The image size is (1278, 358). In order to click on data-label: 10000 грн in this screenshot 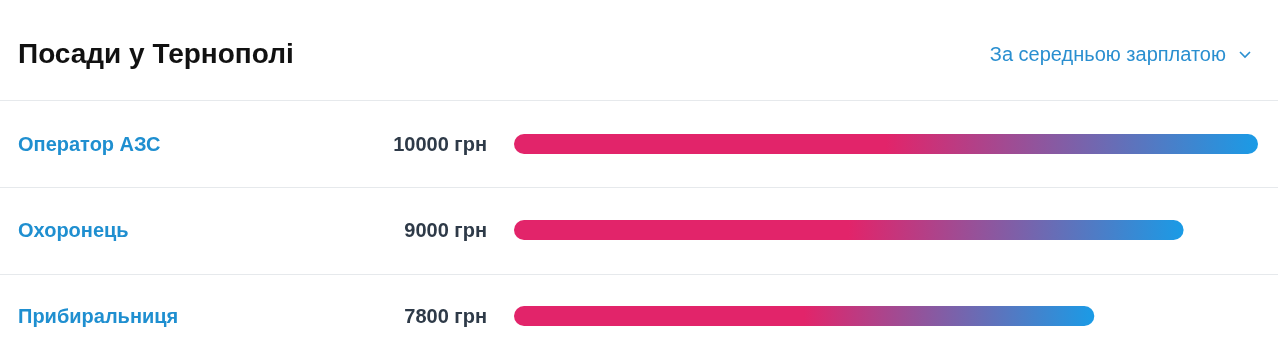, I will do `click(440, 144)`.